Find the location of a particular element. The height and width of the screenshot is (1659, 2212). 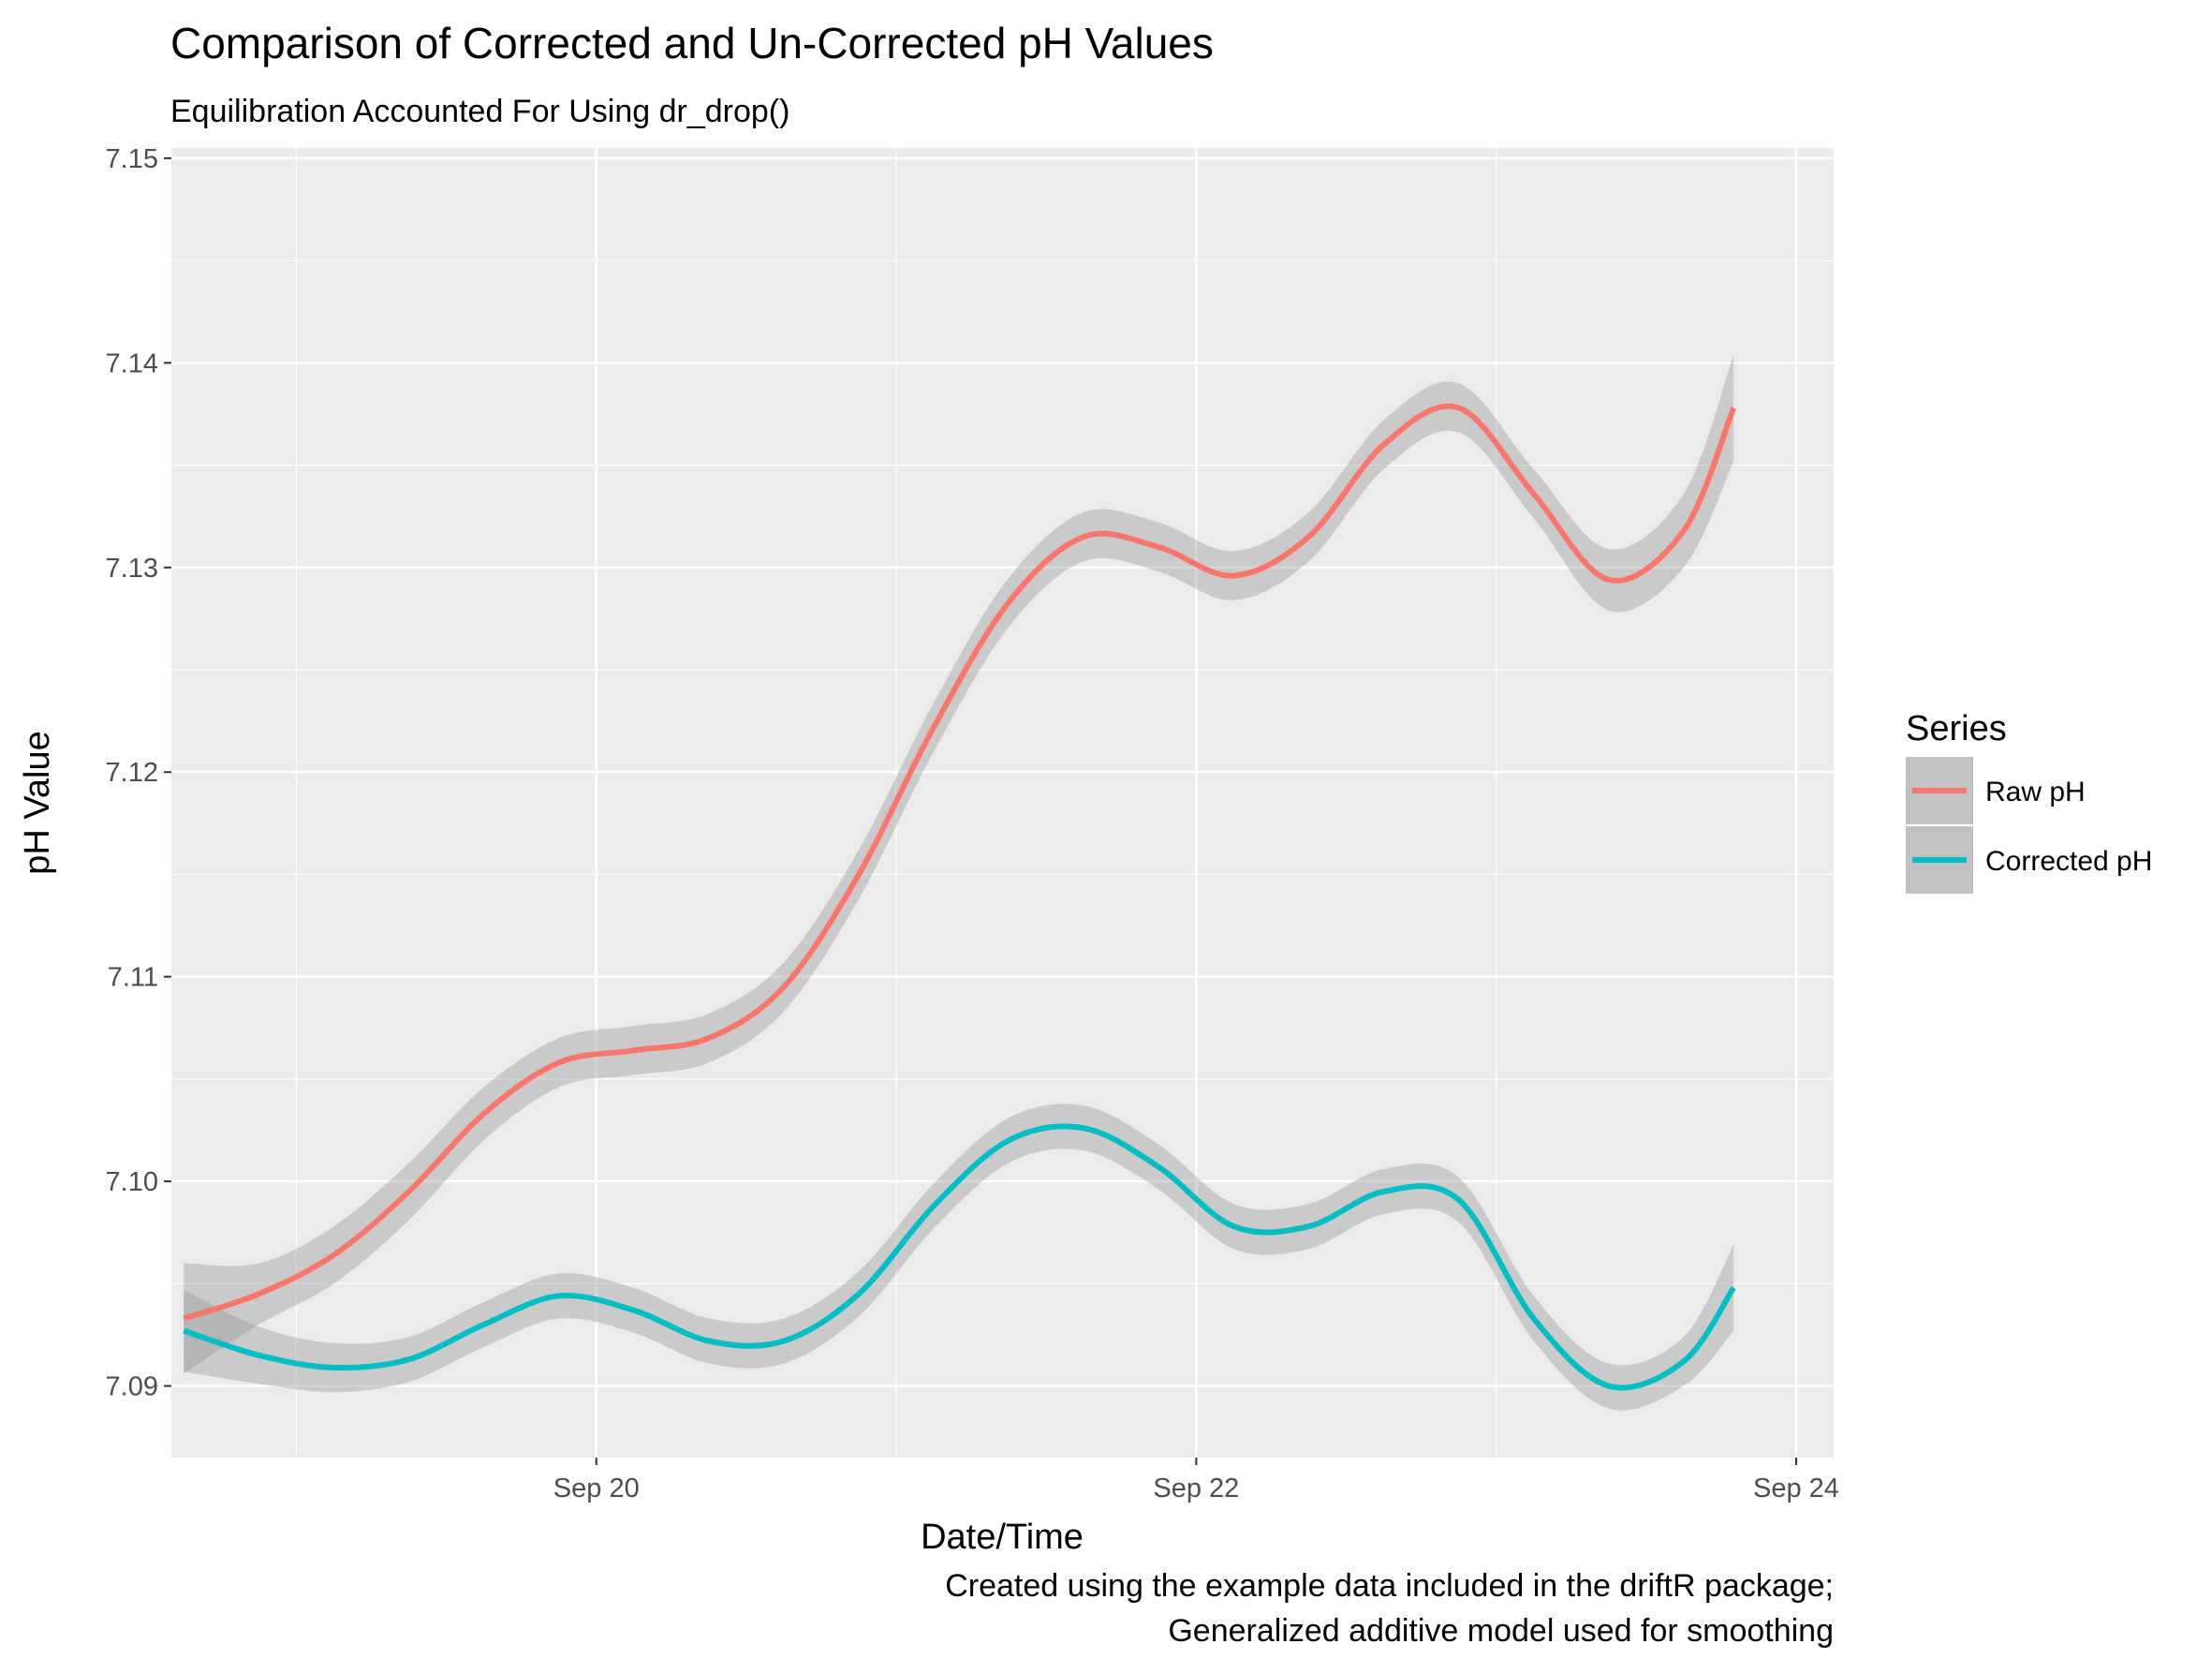

x-axis: Sep 20 Sep 22 Sep 24 is located at coordinates (1196, 1481).